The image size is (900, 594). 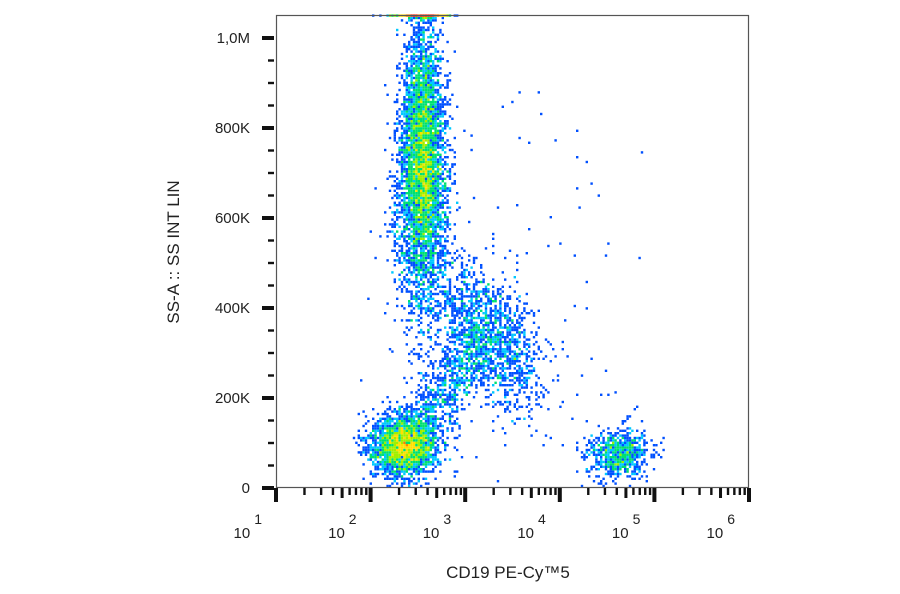 What do you see at coordinates (232, 218) in the screenshot?
I see `y-tick-label: 600K` at bounding box center [232, 218].